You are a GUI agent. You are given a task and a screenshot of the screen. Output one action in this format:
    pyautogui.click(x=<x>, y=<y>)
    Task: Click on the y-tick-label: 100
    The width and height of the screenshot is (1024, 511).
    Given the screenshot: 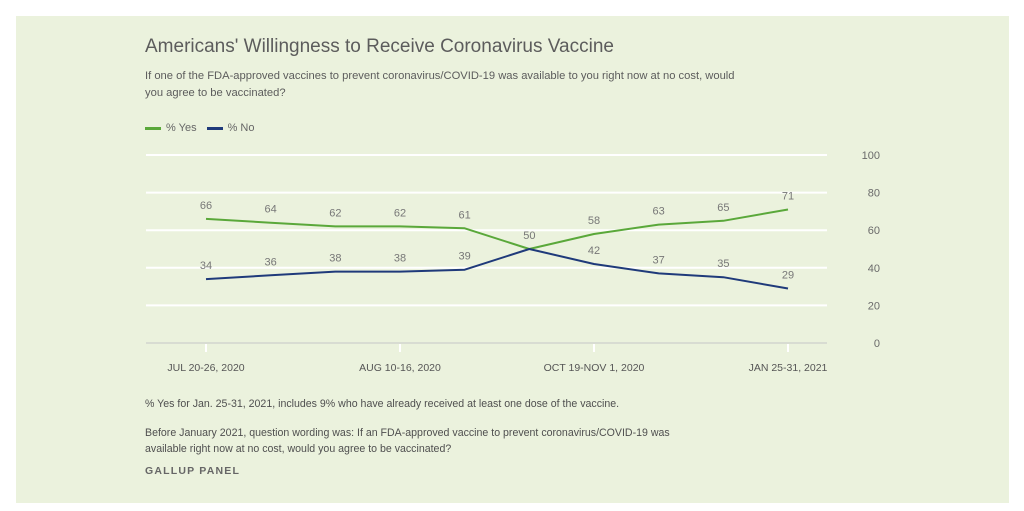 What is the action you would take?
    pyautogui.click(x=871, y=156)
    